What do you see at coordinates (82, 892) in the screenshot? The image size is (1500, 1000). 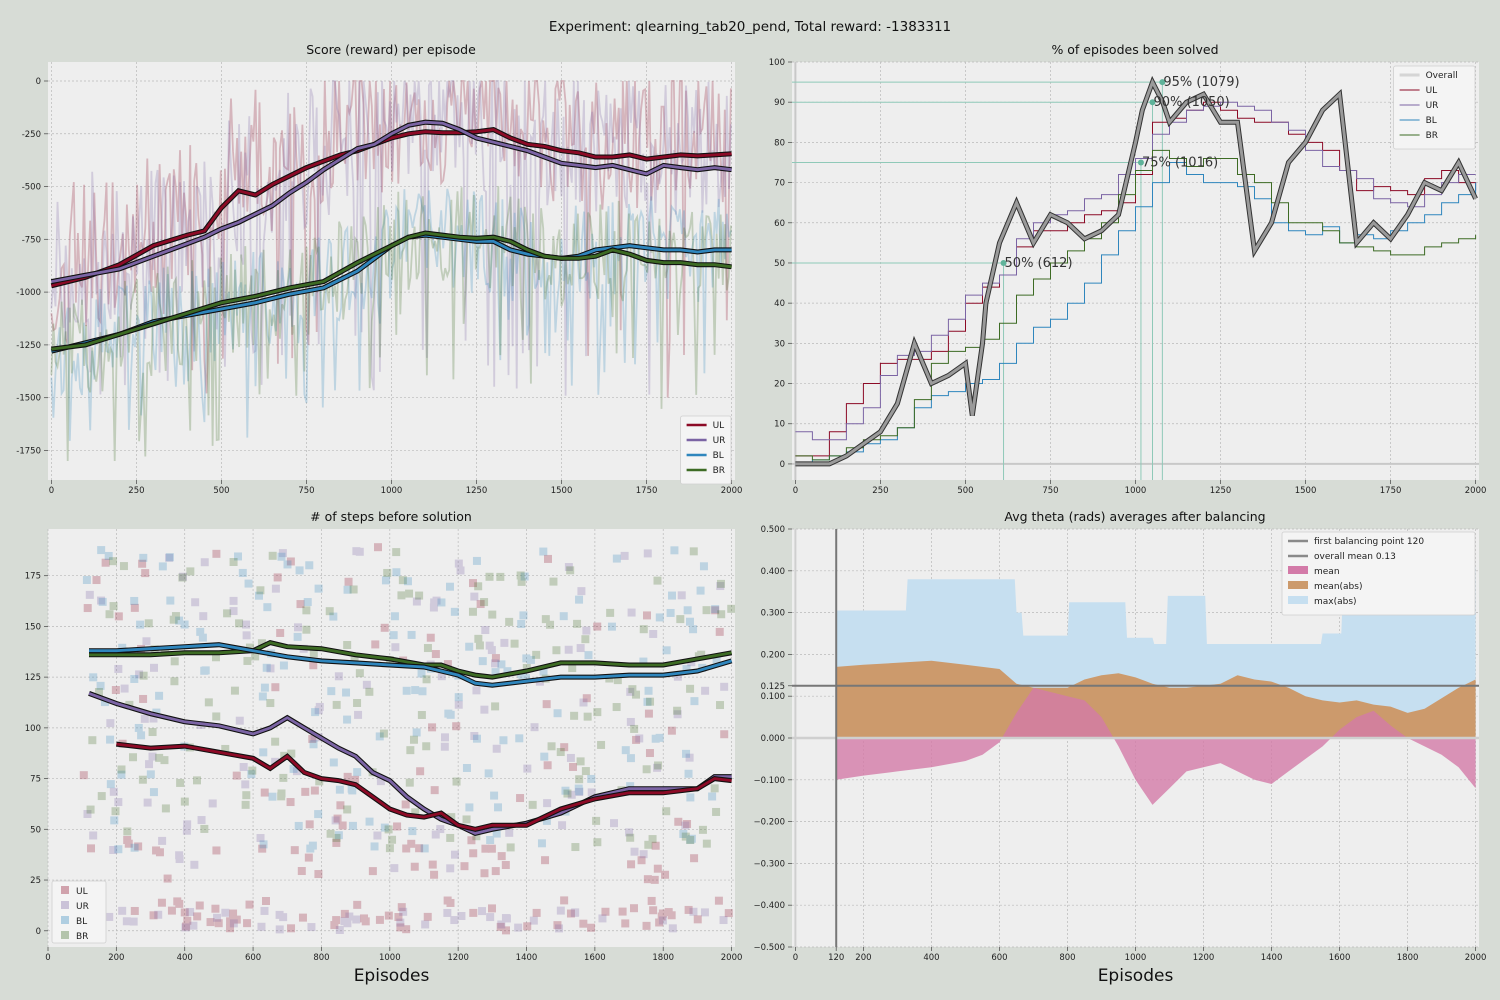 I see `legend-label: UL` at bounding box center [82, 892].